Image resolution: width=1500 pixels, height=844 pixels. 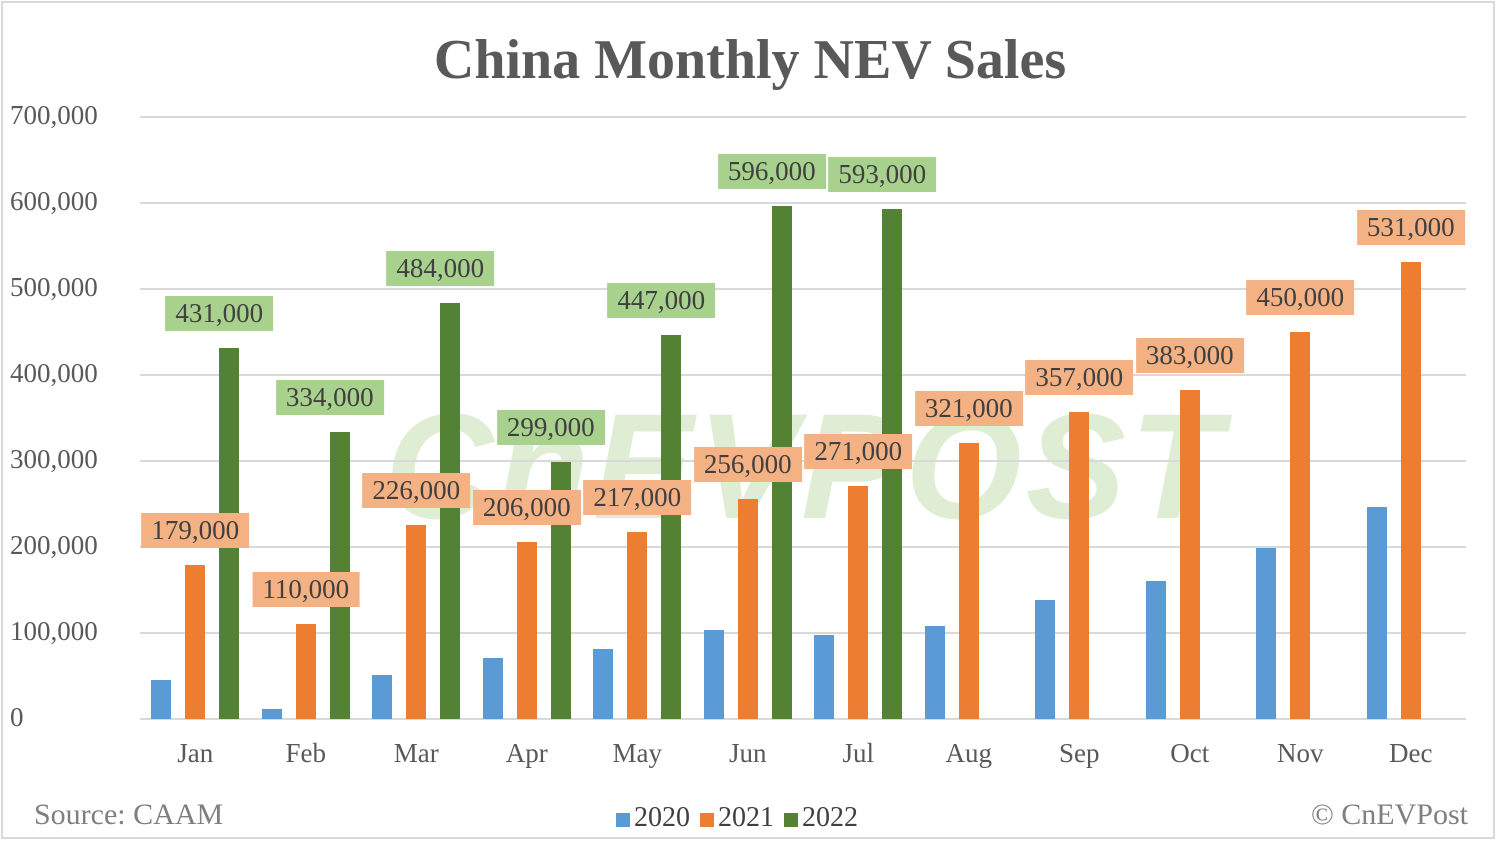 I want to click on y-tick-label: 500,000, so click(x=54, y=287).